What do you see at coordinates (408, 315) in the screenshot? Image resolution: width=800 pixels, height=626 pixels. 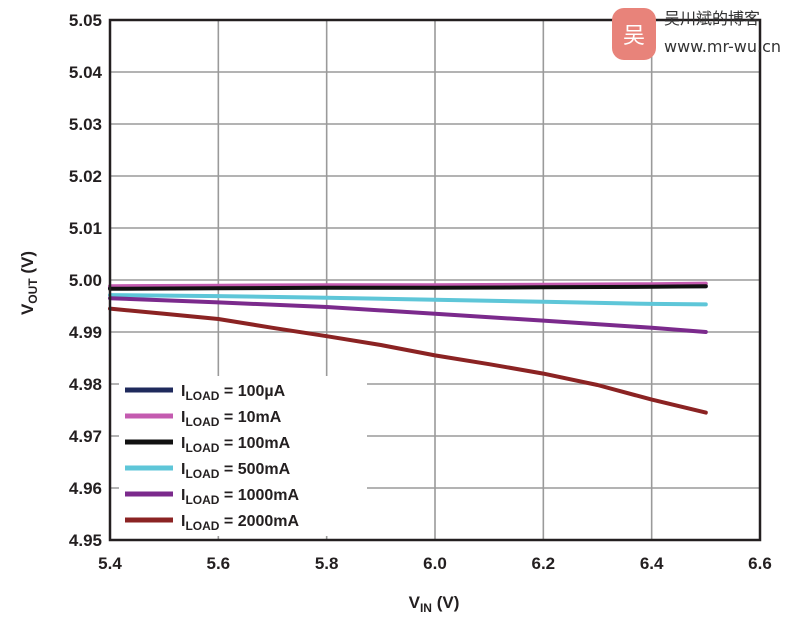 I see `series-line-1000ma` at bounding box center [408, 315].